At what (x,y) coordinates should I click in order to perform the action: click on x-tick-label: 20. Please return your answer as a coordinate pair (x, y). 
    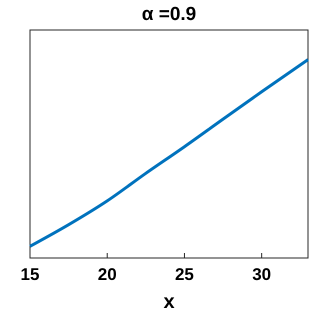
    Looking at the image, I should click on (107, 274).